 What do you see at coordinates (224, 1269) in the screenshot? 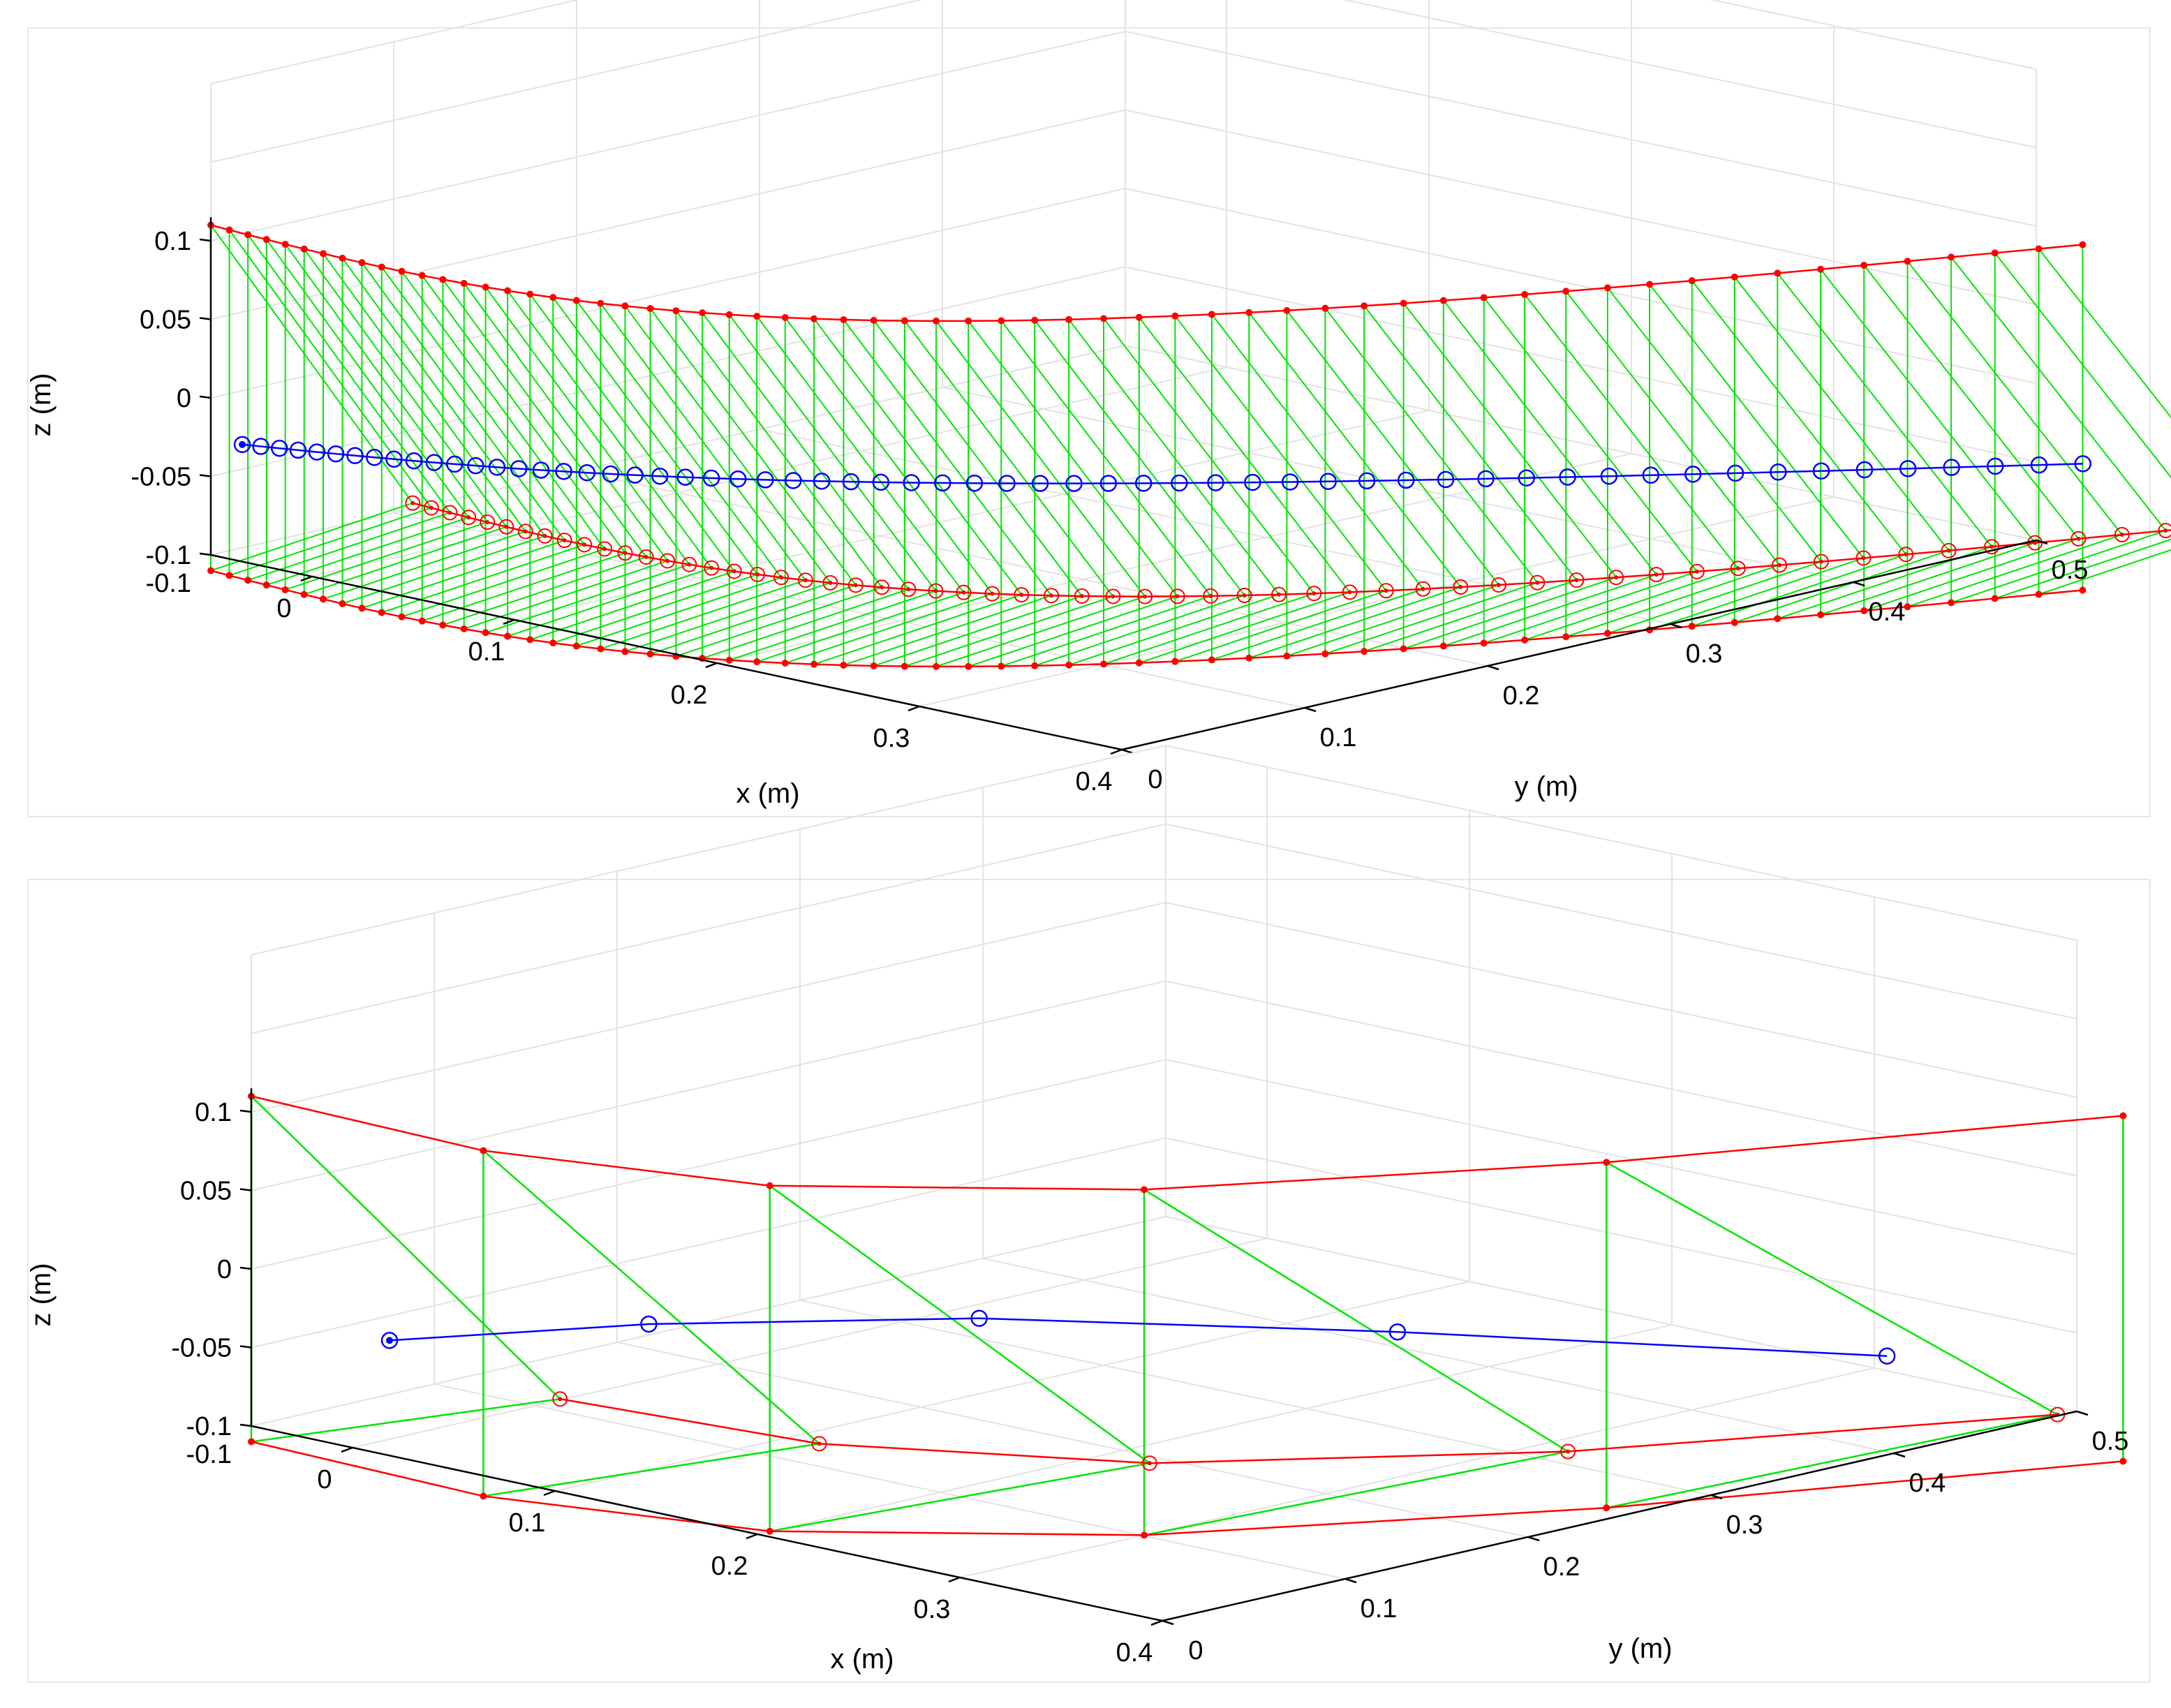
I see `z-tick-label: 0` at bounding box center [224, 1269].